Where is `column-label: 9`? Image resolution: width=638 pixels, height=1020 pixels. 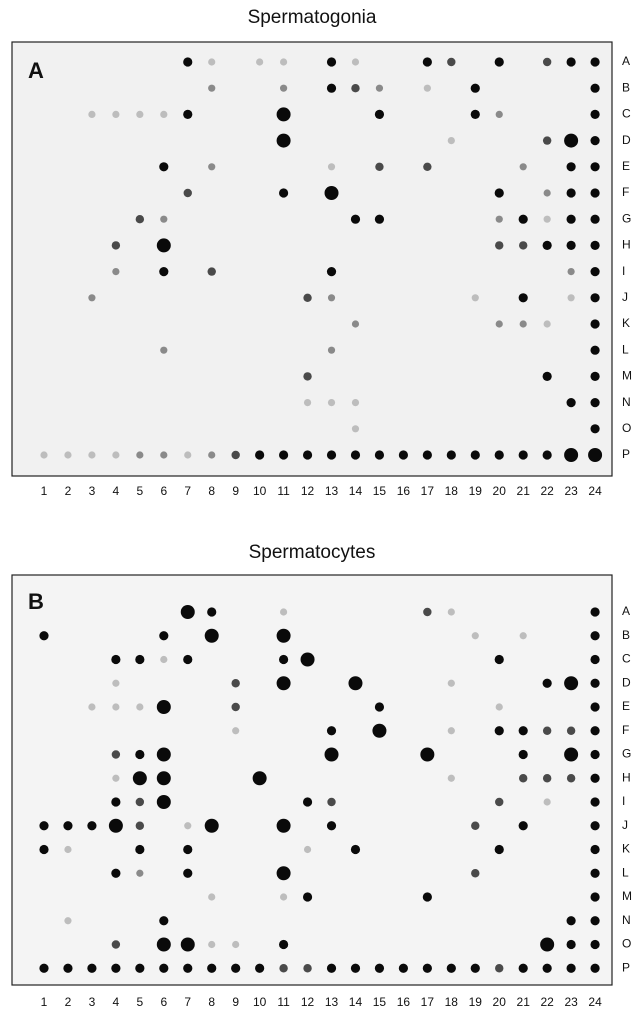 column-label: 9 is located at coordinates (235, 491).